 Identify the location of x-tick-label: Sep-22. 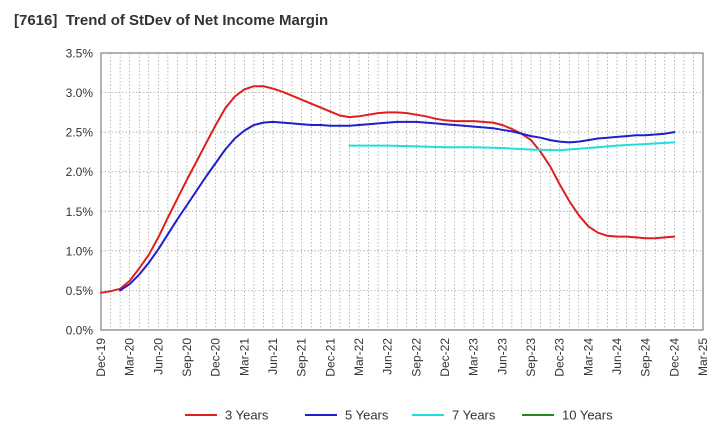
(416, 357).